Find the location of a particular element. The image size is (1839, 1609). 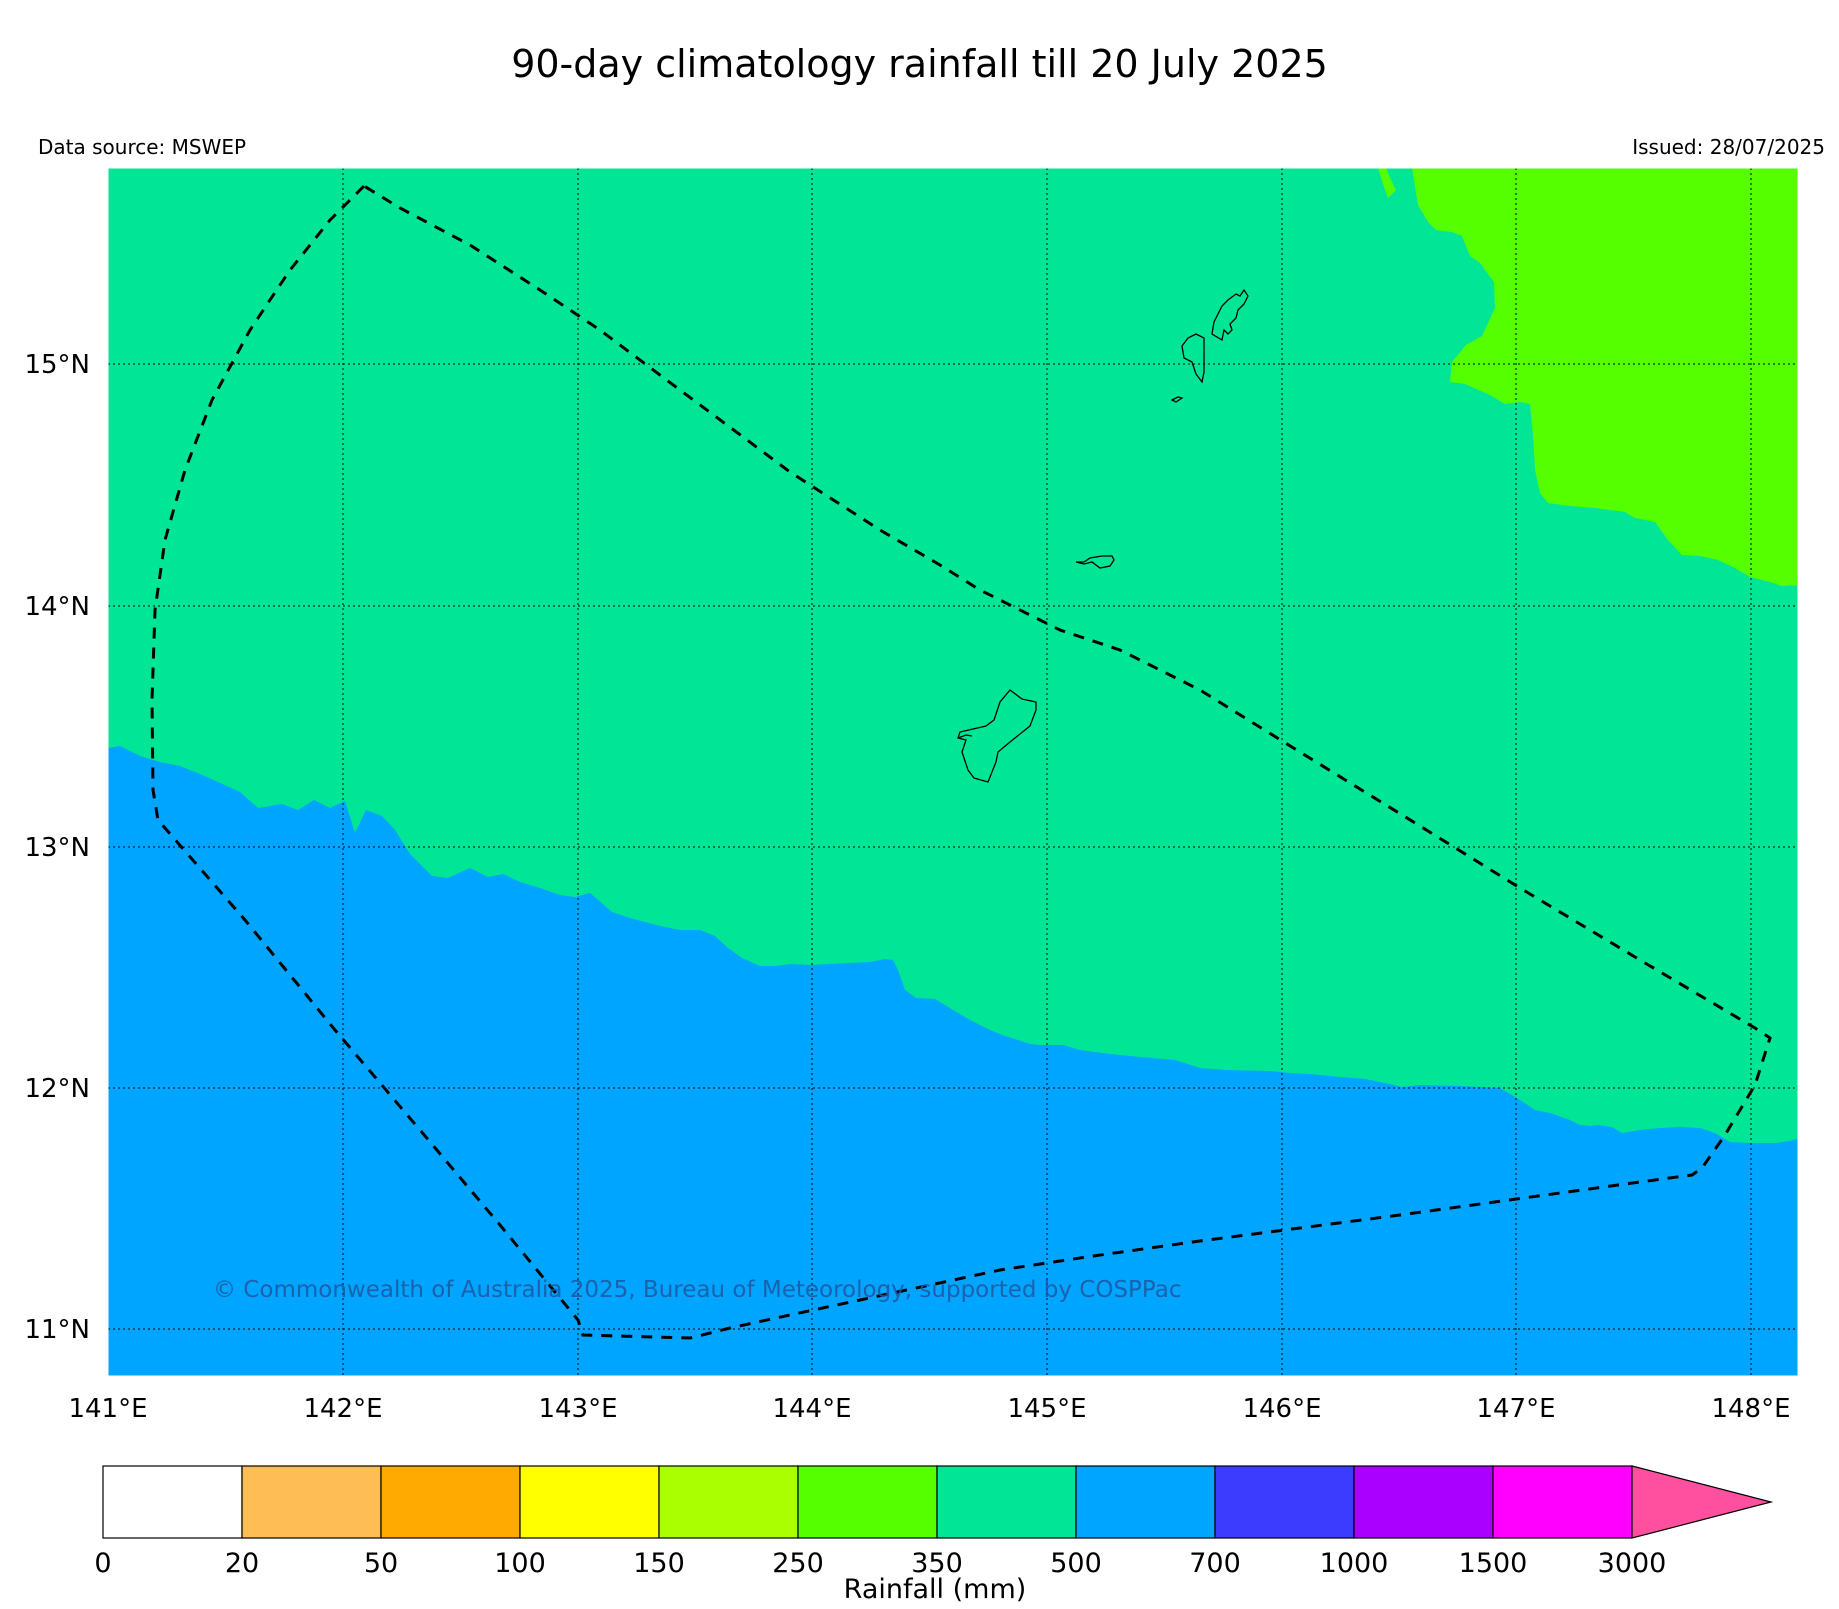

lon-label-144: 144°E is located at coordinates (811, 1409).